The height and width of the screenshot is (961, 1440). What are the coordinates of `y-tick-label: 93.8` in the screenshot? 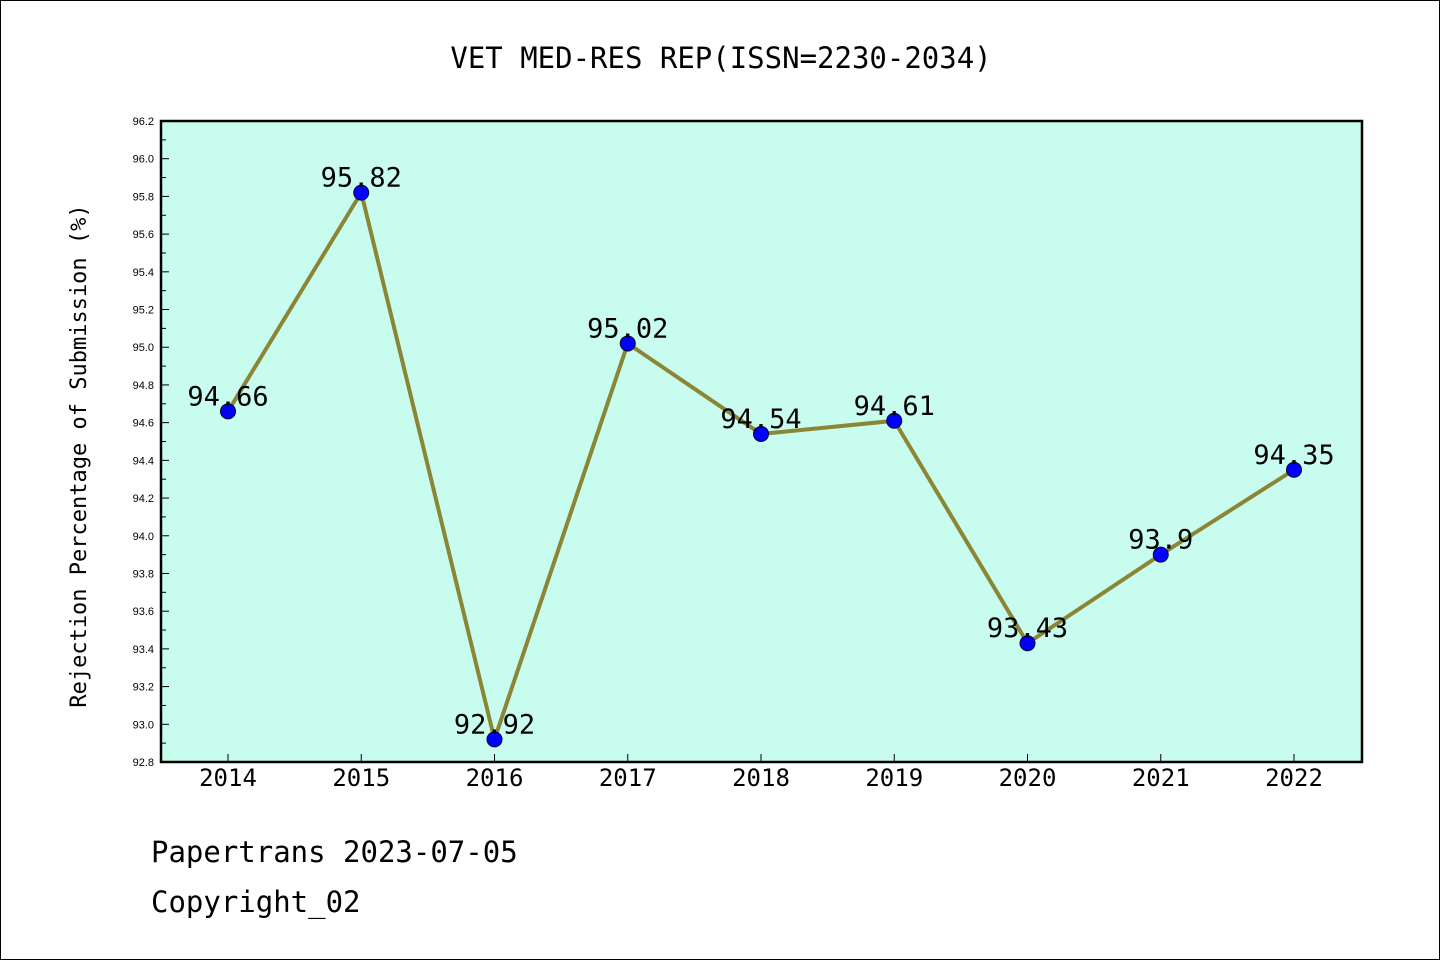 It's located at (143, 574).